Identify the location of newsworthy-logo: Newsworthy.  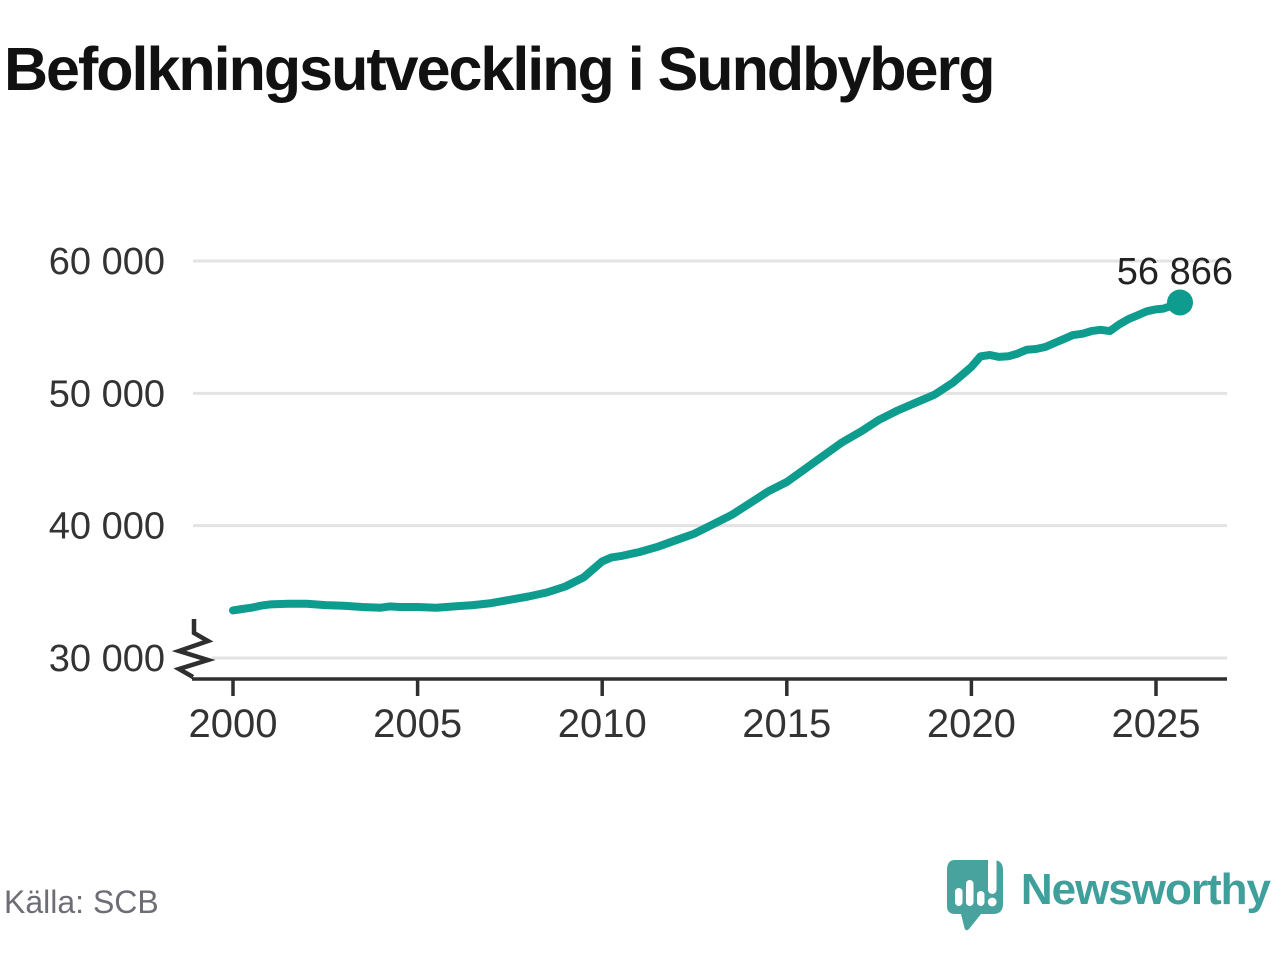
(1108, 895).